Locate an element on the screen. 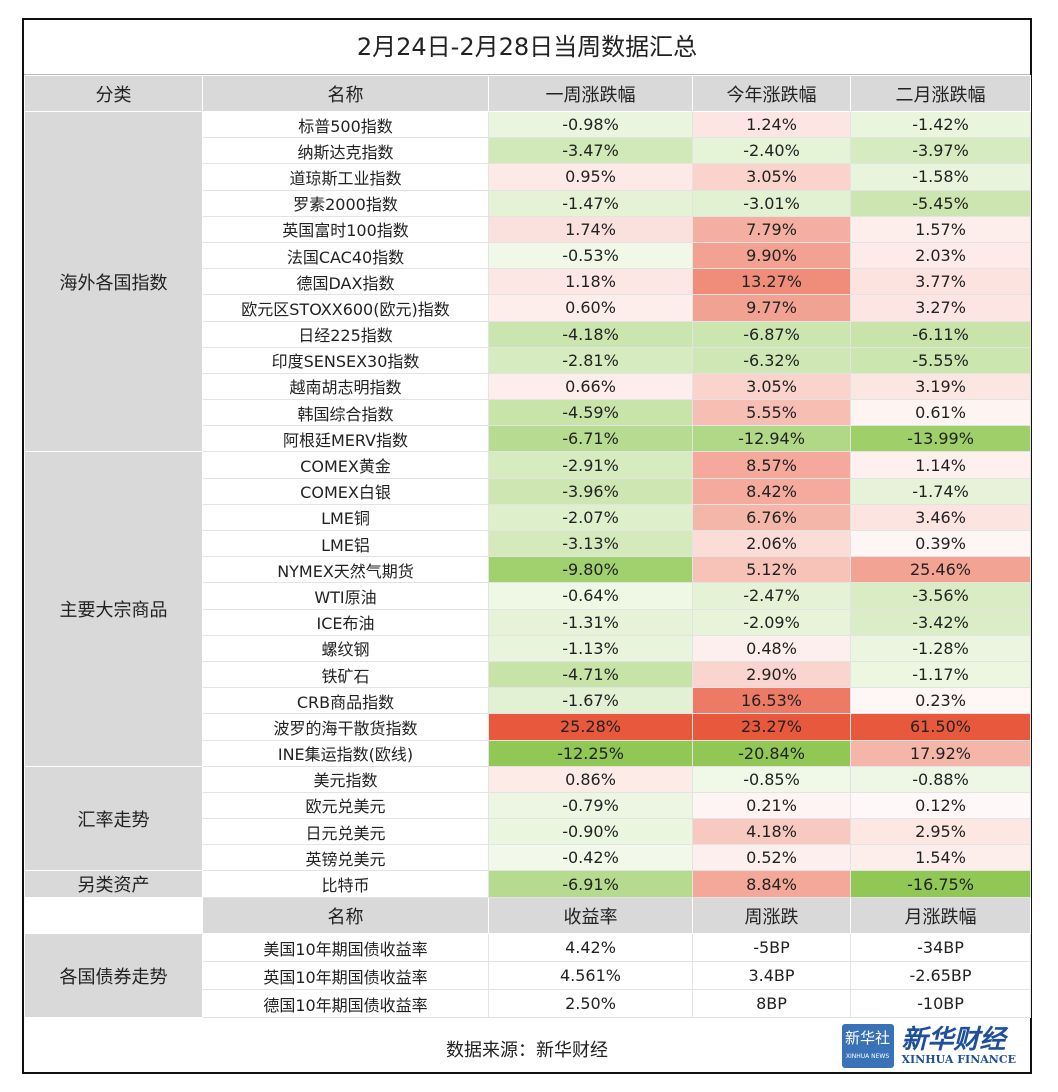  value-cell: -4.71% is located at coordinates (590, 674).